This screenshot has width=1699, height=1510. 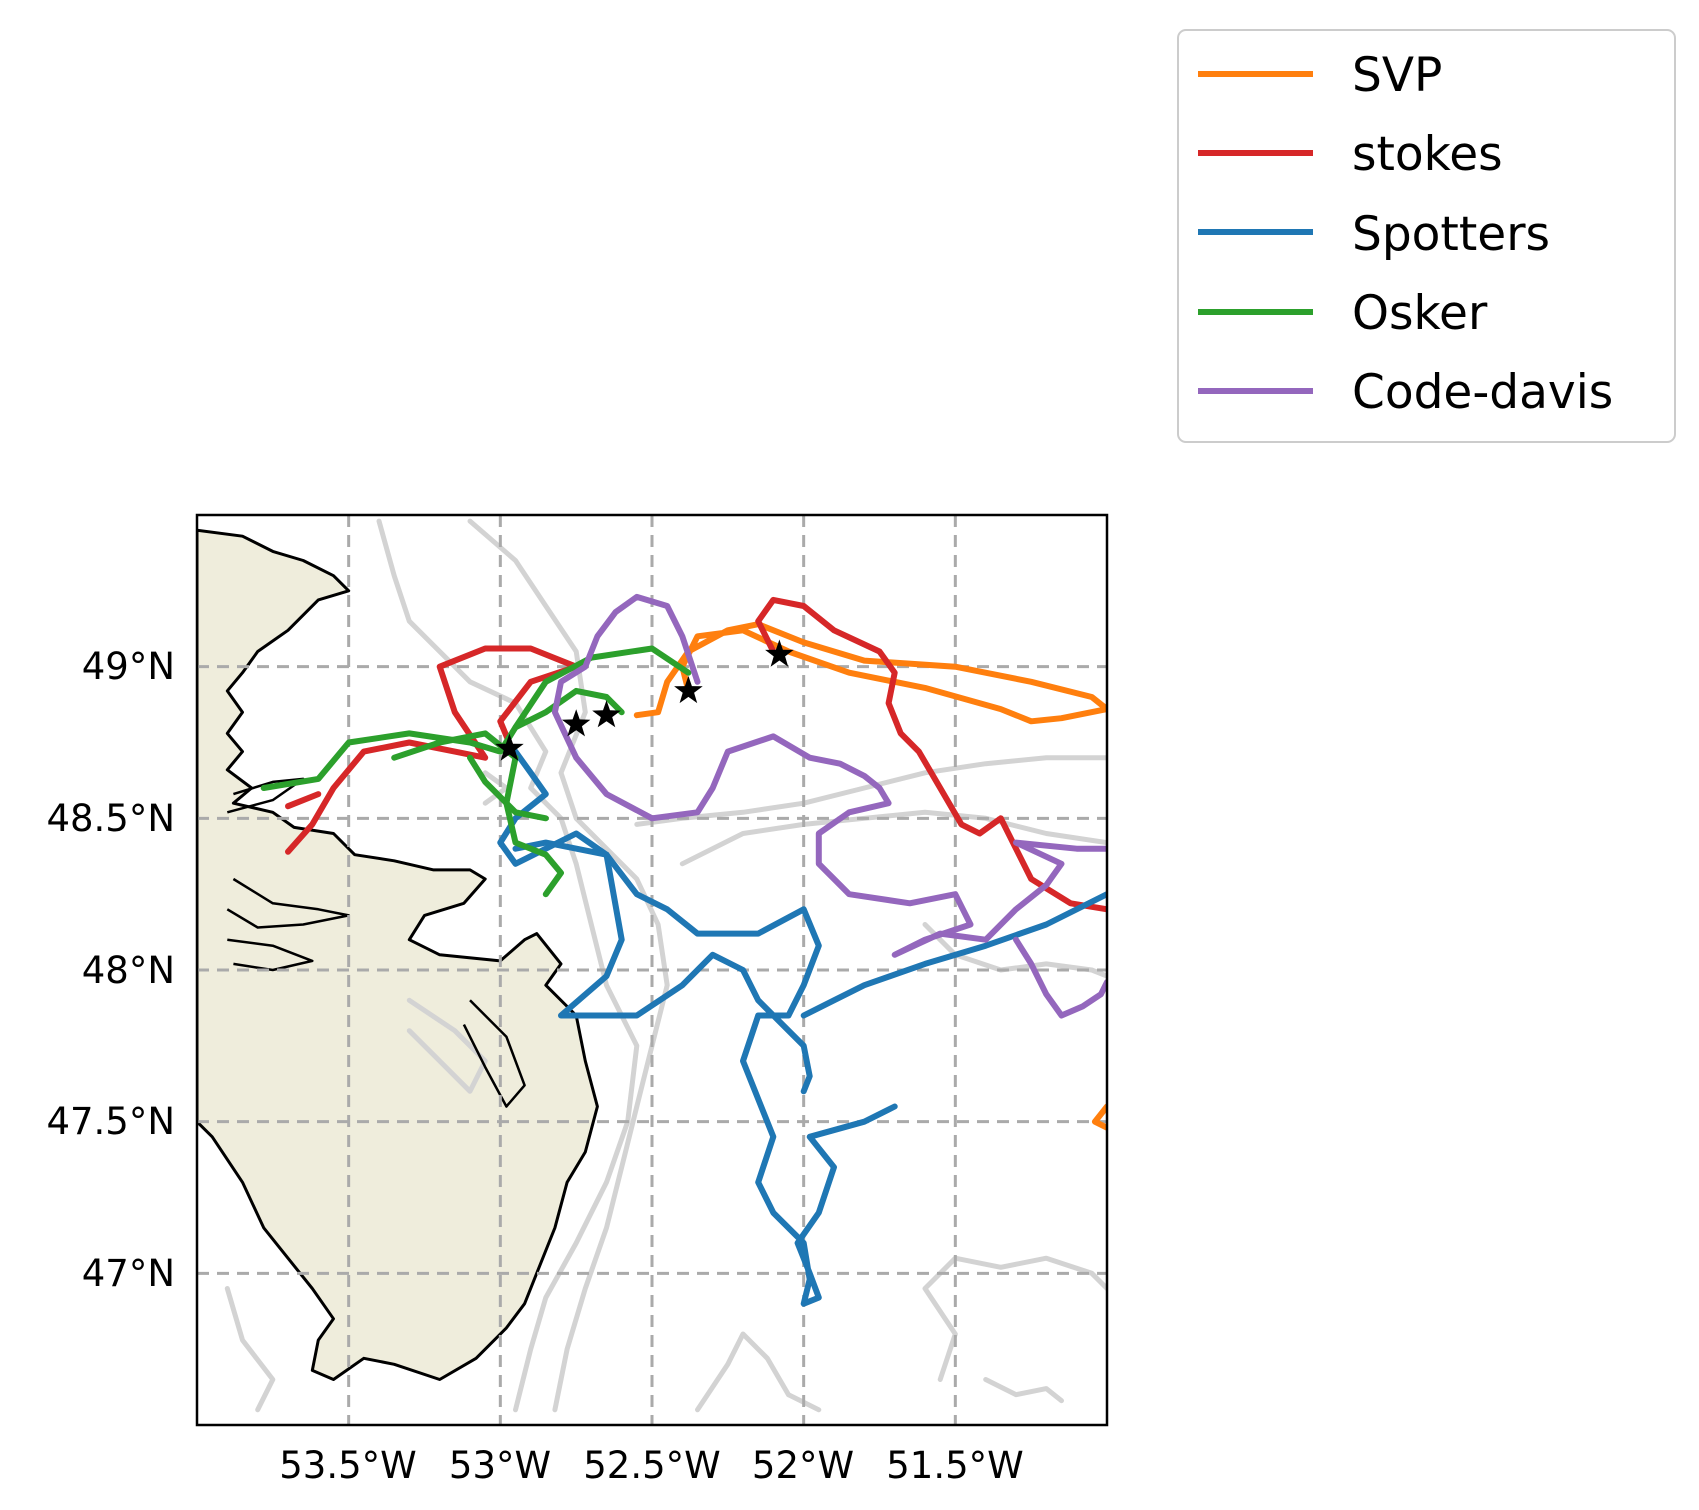 I want to click on x-tick-label: 52.5°W, so click(x=651, y=1465).